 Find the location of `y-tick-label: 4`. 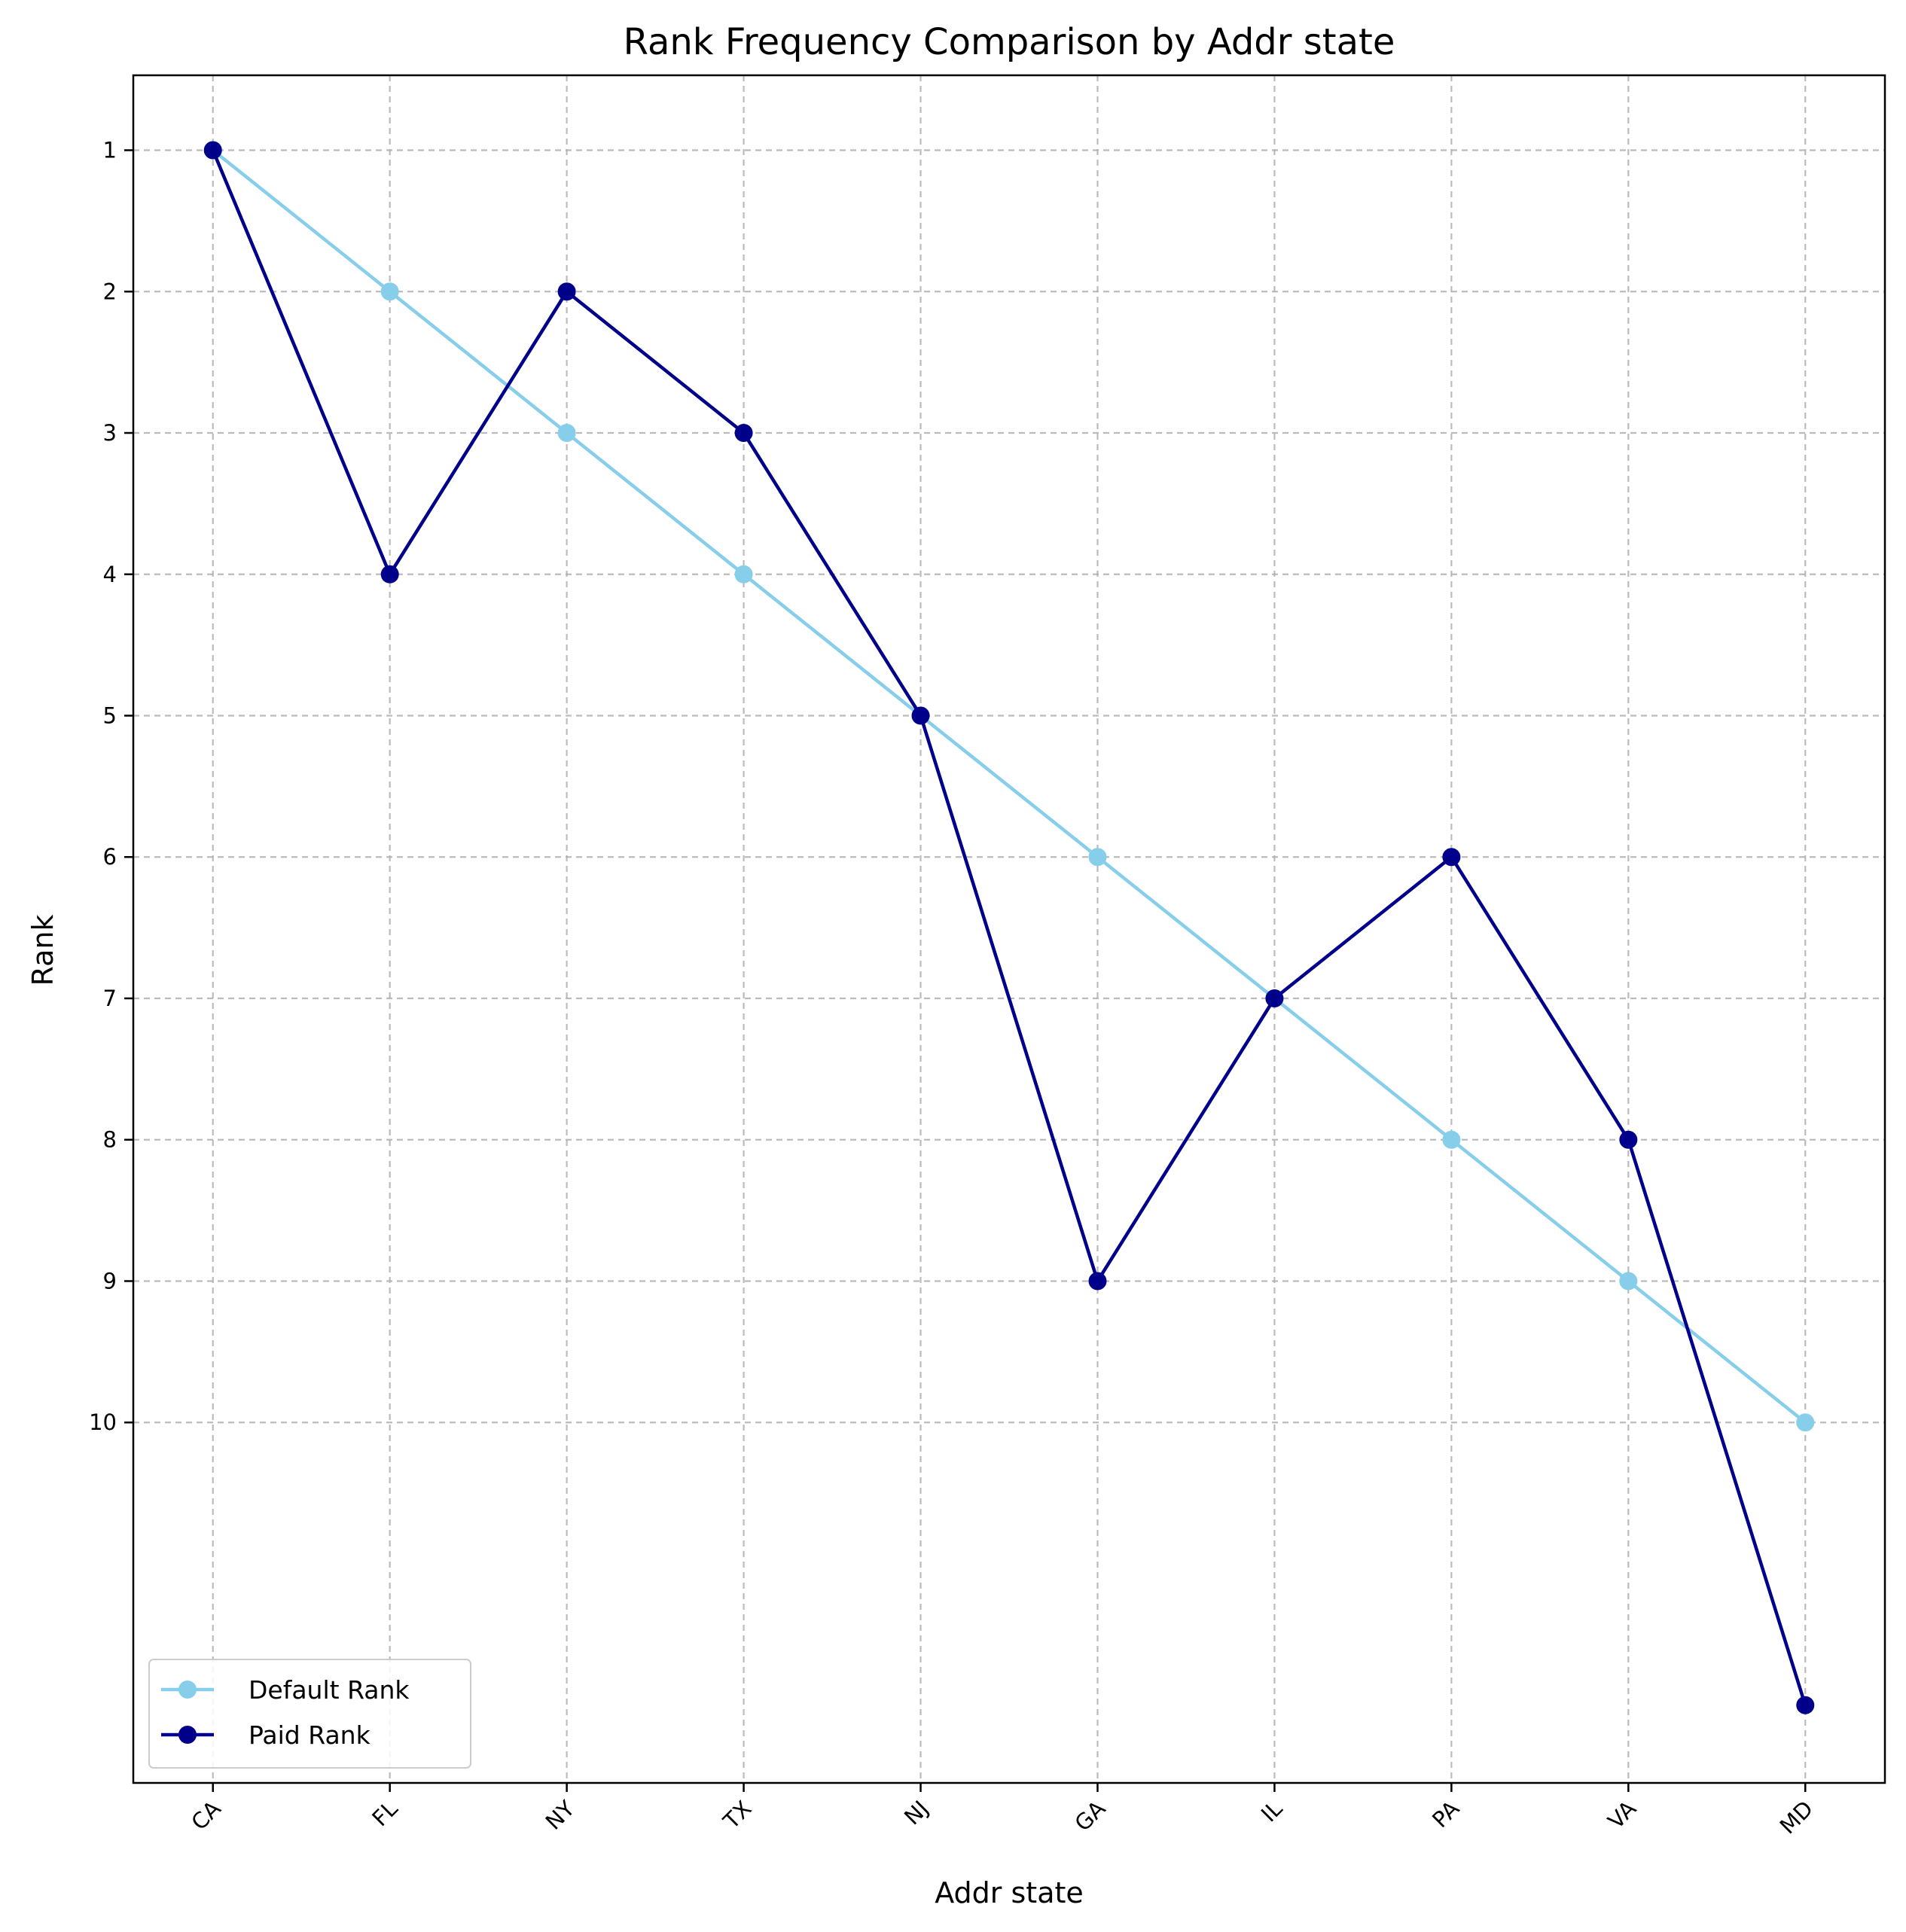

y-tick-label: 4 is located at coordinates (110, 574).